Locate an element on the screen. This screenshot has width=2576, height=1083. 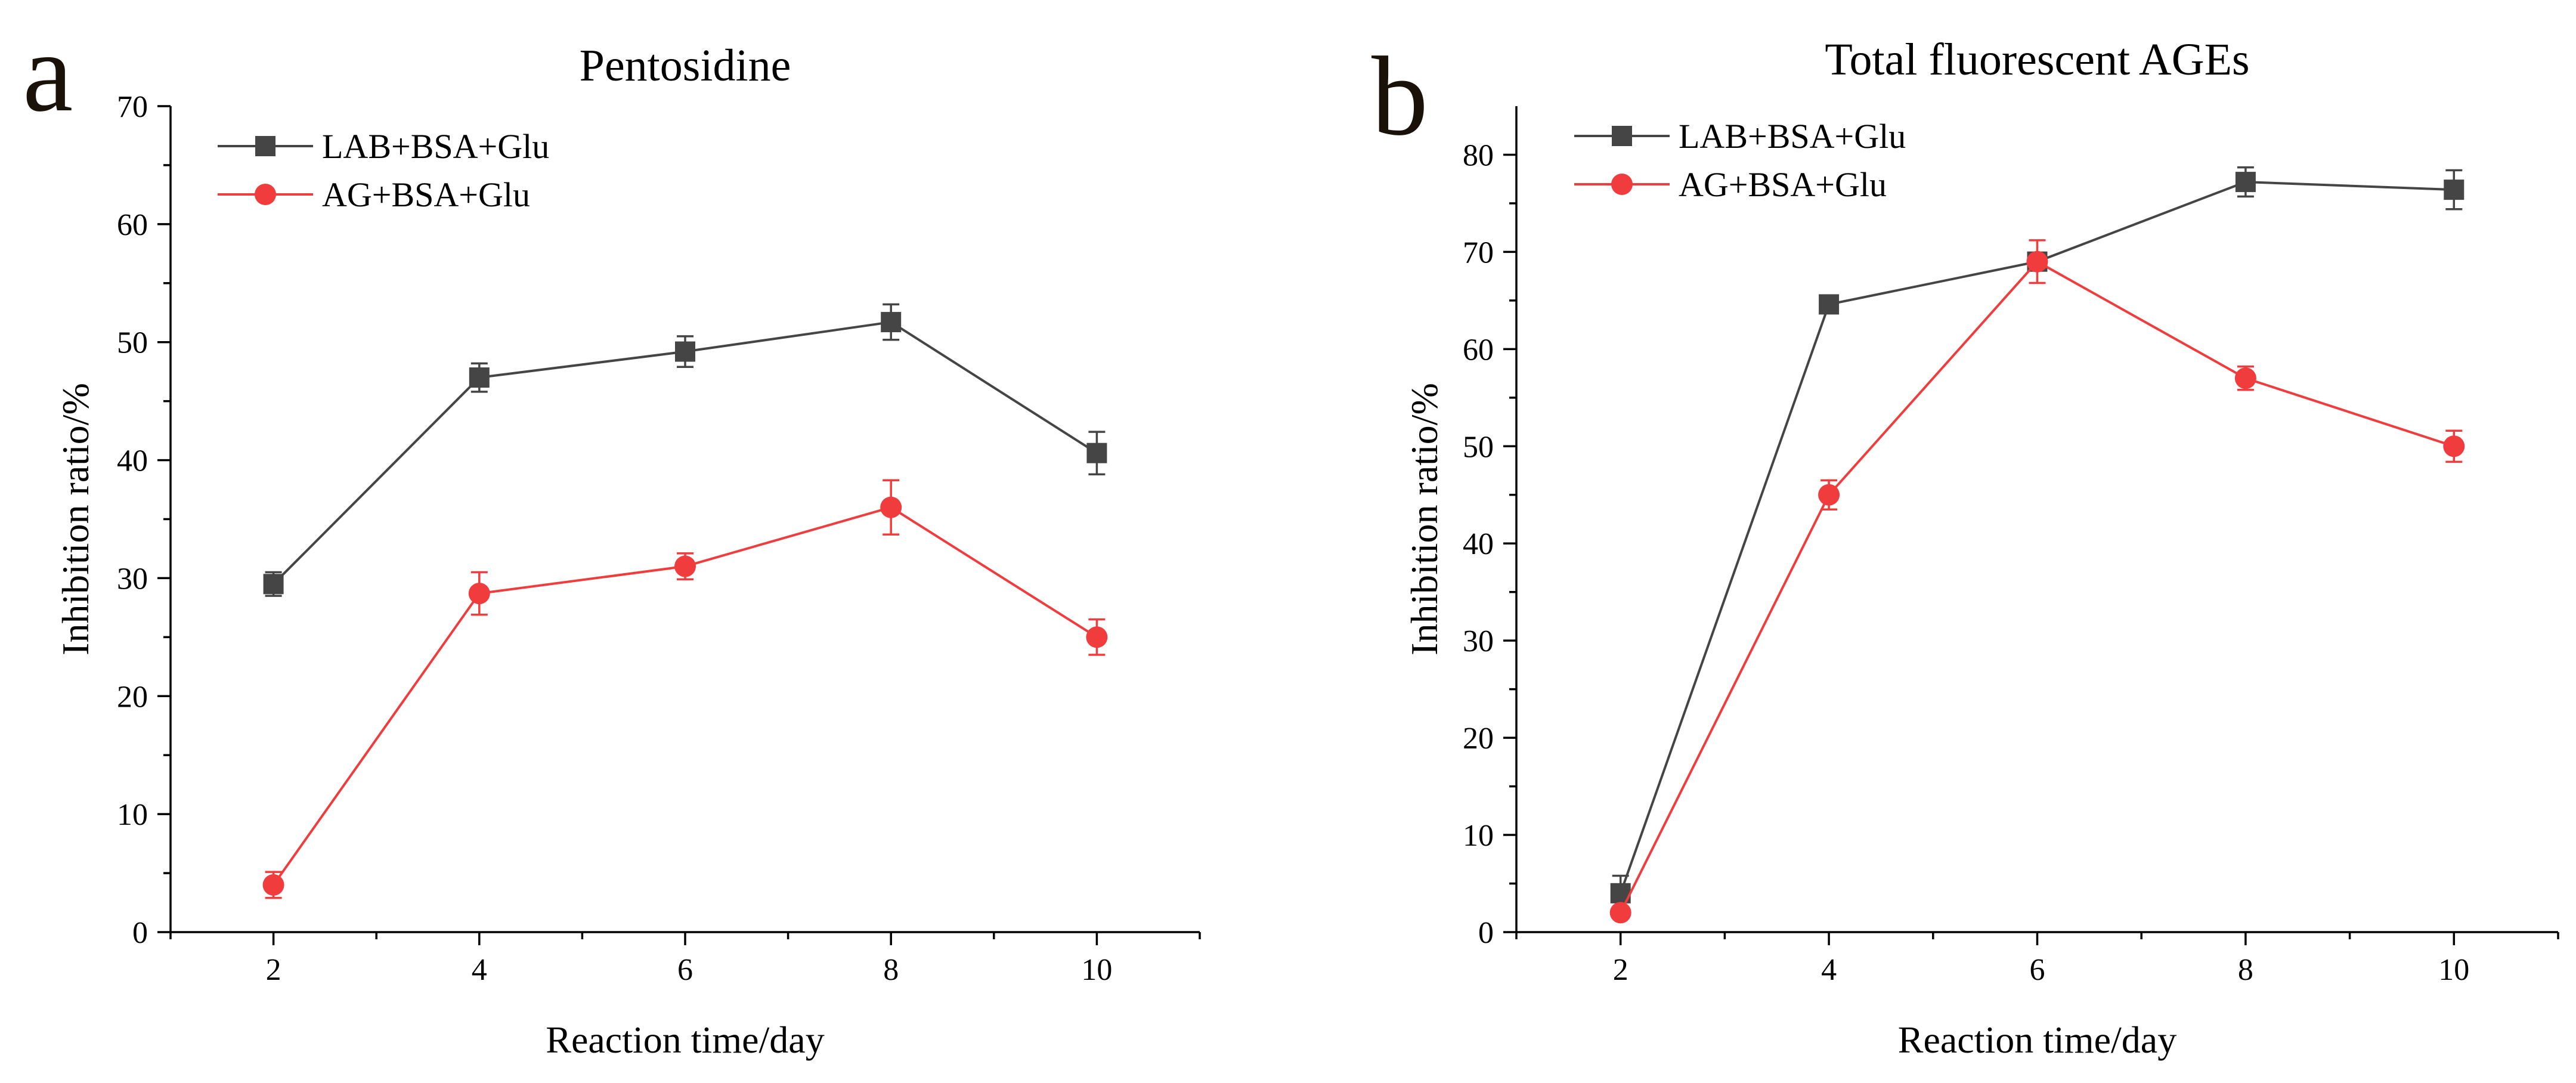
panel-letter: b is located at coordinates (1400, 96).